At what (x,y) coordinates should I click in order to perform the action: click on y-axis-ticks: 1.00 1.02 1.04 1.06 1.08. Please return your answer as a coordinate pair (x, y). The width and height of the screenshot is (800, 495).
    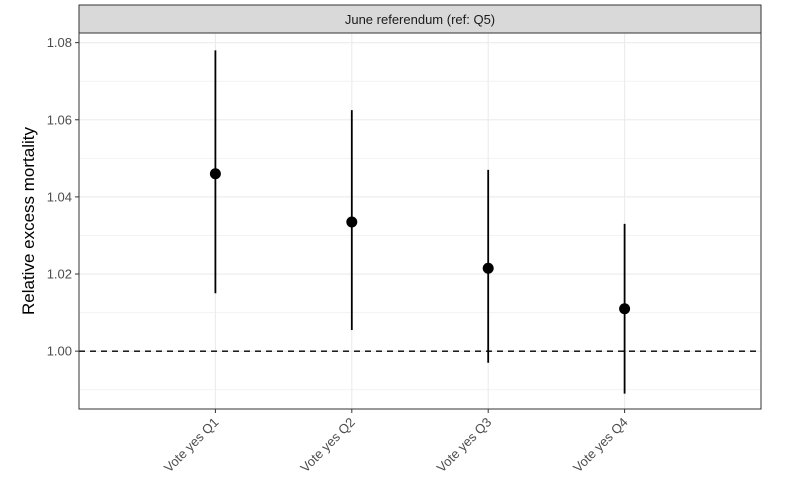
    Looking at the image, I should click on (63, 197).